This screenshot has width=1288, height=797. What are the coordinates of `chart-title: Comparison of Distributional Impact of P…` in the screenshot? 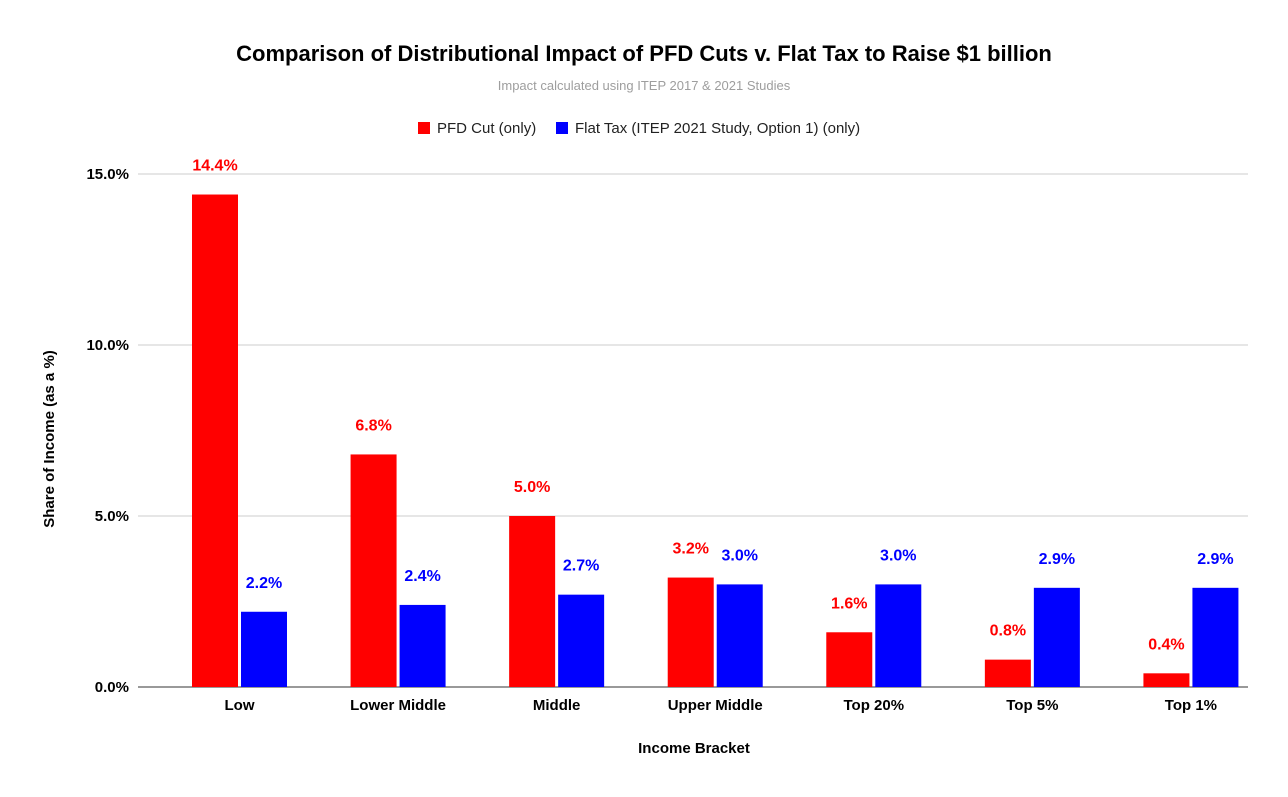 It's located at (644, 53).